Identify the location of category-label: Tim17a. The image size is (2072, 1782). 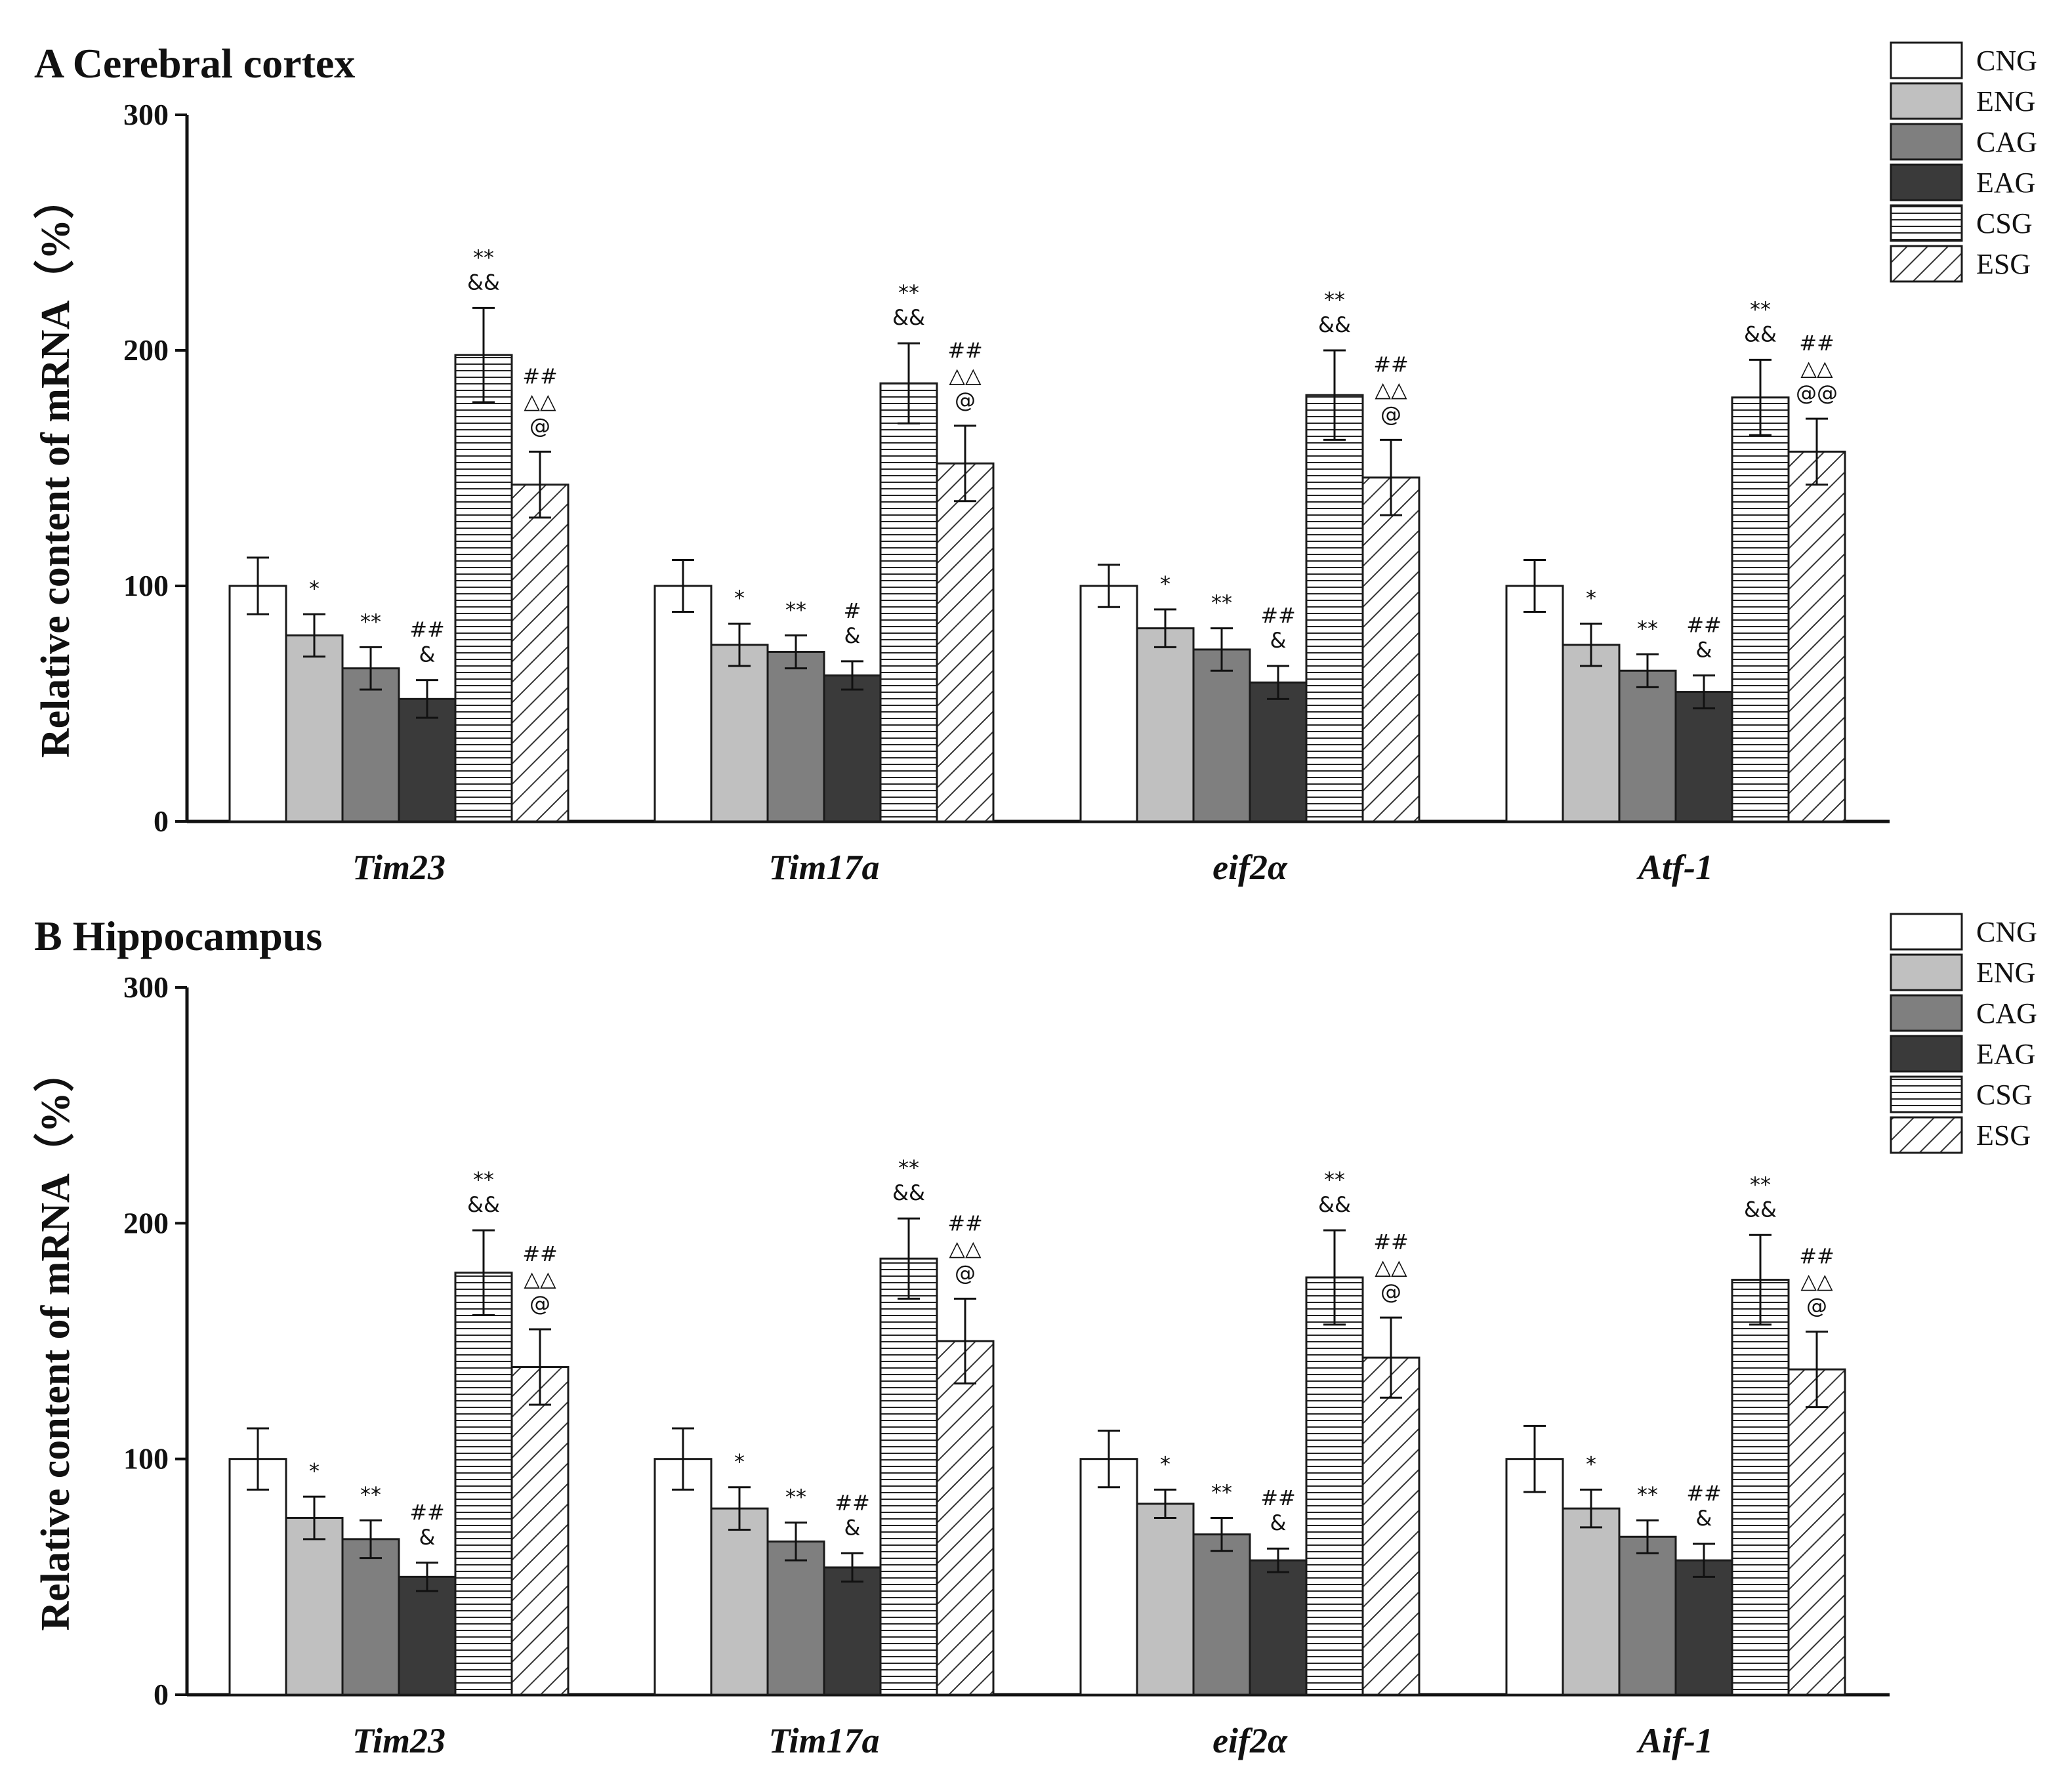
(824, 1740).